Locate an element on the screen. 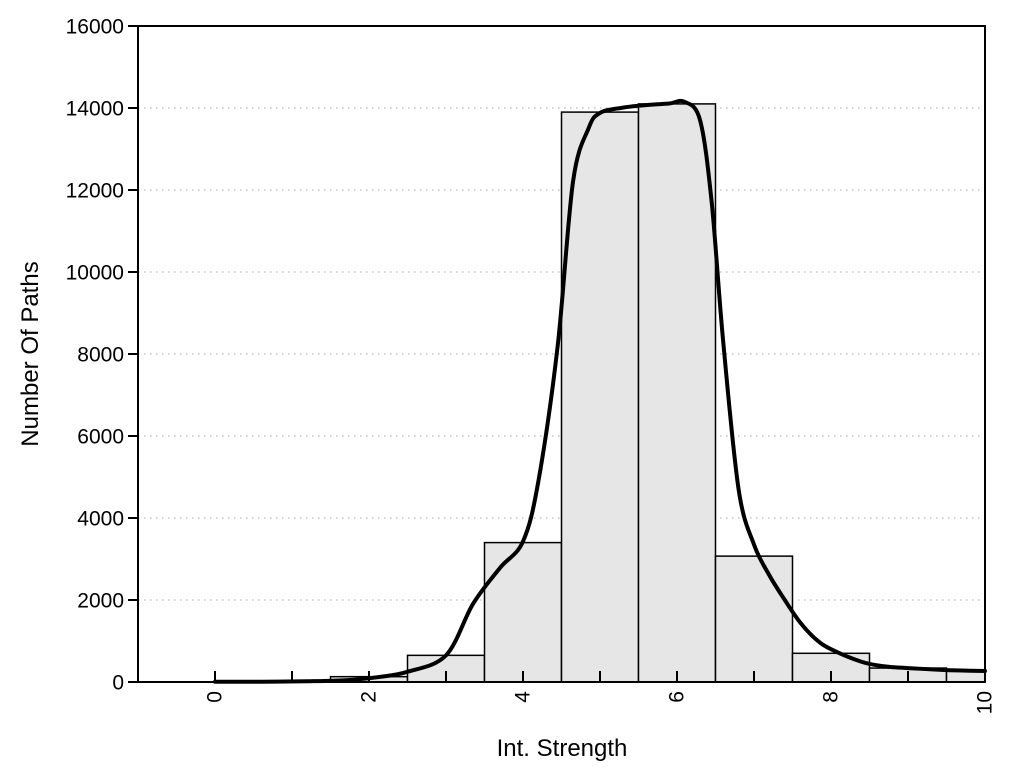 The height and width of the screenshot is (768, 1024). y-tick-label: 16000 is located at coordinates (95, 26).